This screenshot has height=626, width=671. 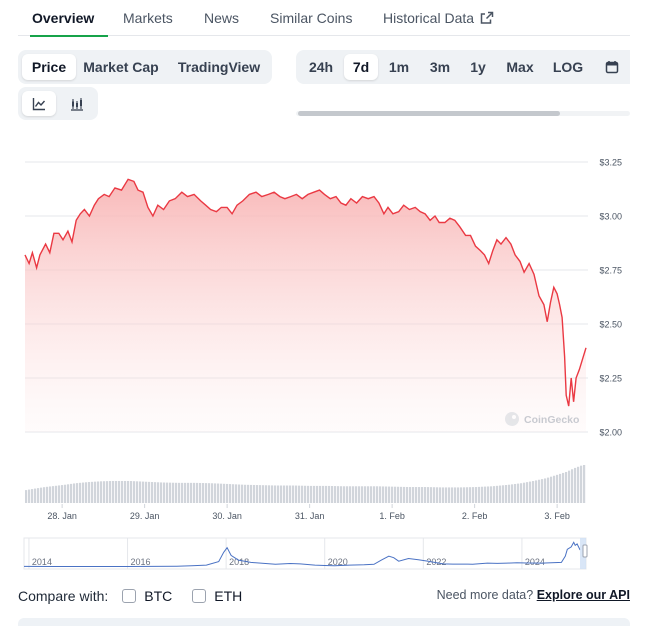 I want to click on market-cap-toggle-label: Market Cap, so click(x=121, y=67).